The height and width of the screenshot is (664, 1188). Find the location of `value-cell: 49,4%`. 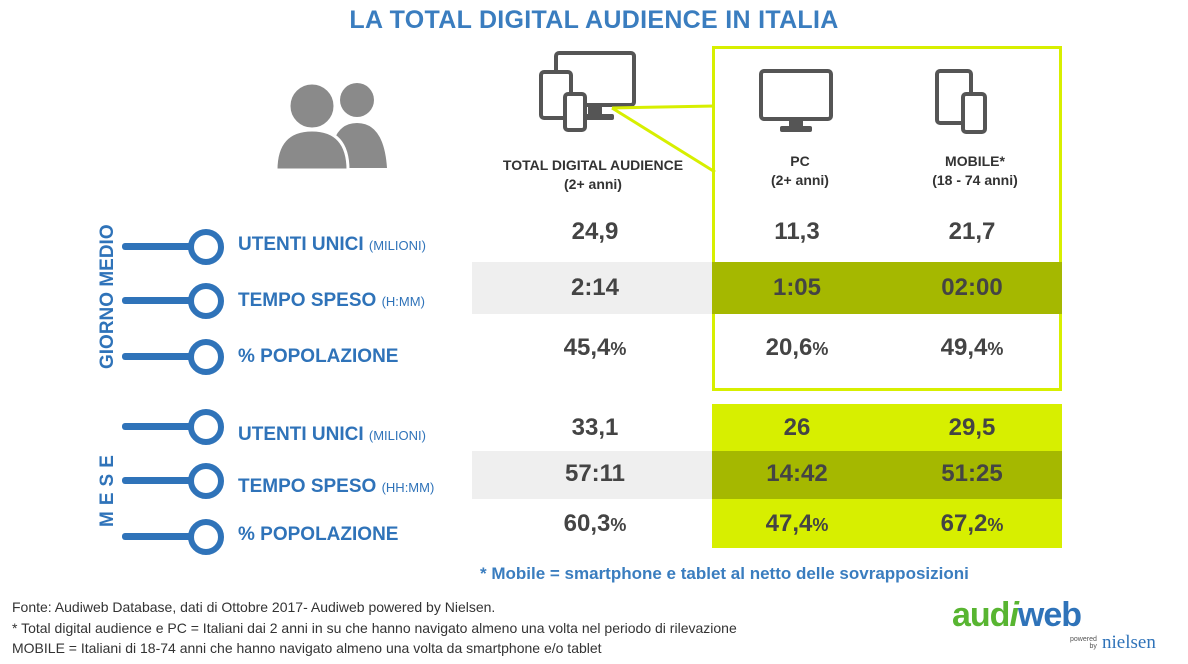

value-cell: 49,4% is located at coordinates (972, 347).